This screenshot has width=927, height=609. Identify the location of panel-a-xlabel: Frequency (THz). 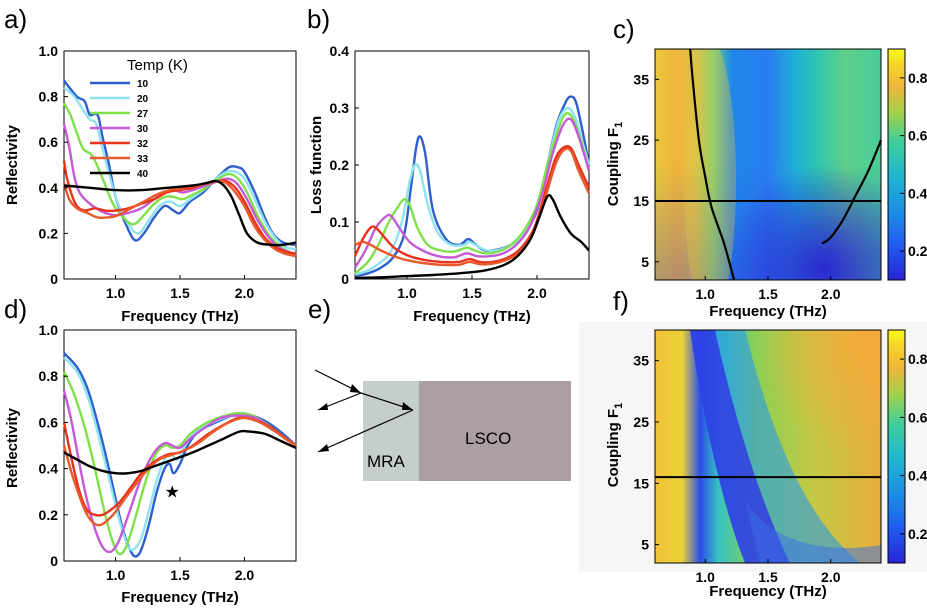
(180, 316).